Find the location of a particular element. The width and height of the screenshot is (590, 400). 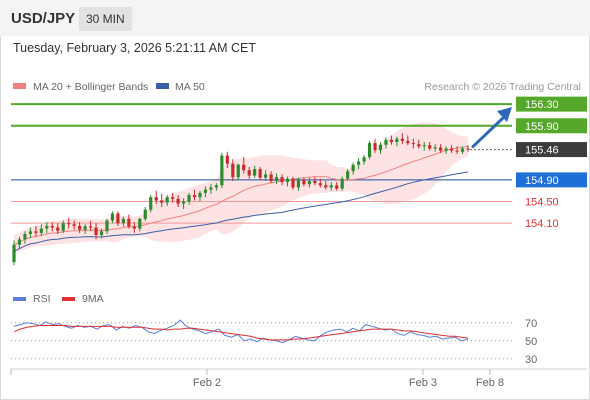

x-tick-label: Feb 2 is located at coordinates (207, 383).